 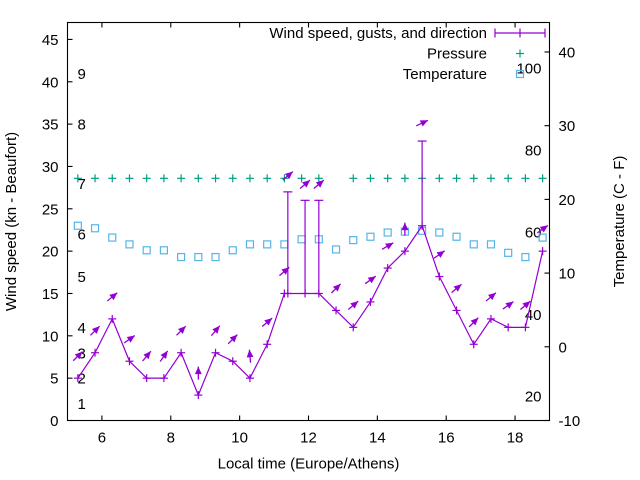 What do you see at coordinates (82, 328) in the screenshot?
I see `beaufort-label: 4` at bounding box center [82, 328].